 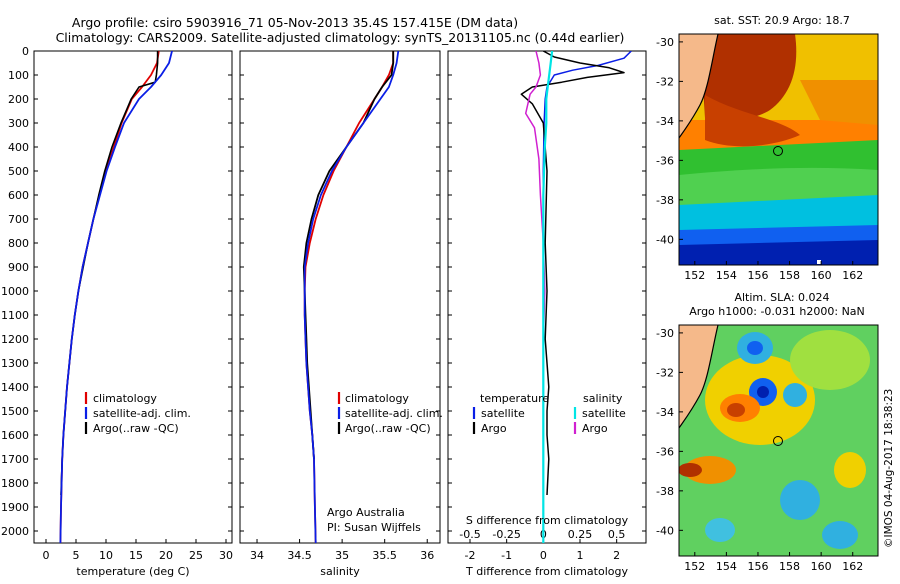 What do you see at coordinates (196, 555) in the screenshot?
I see `temperature-tick-label: 25` at bounding box center [196, 555].